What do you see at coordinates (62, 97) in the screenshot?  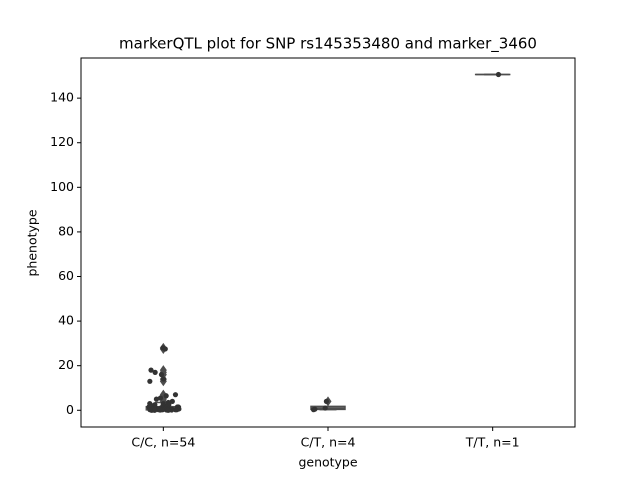 I see `y-tick-label: 140` at bounding box center [62, 97].